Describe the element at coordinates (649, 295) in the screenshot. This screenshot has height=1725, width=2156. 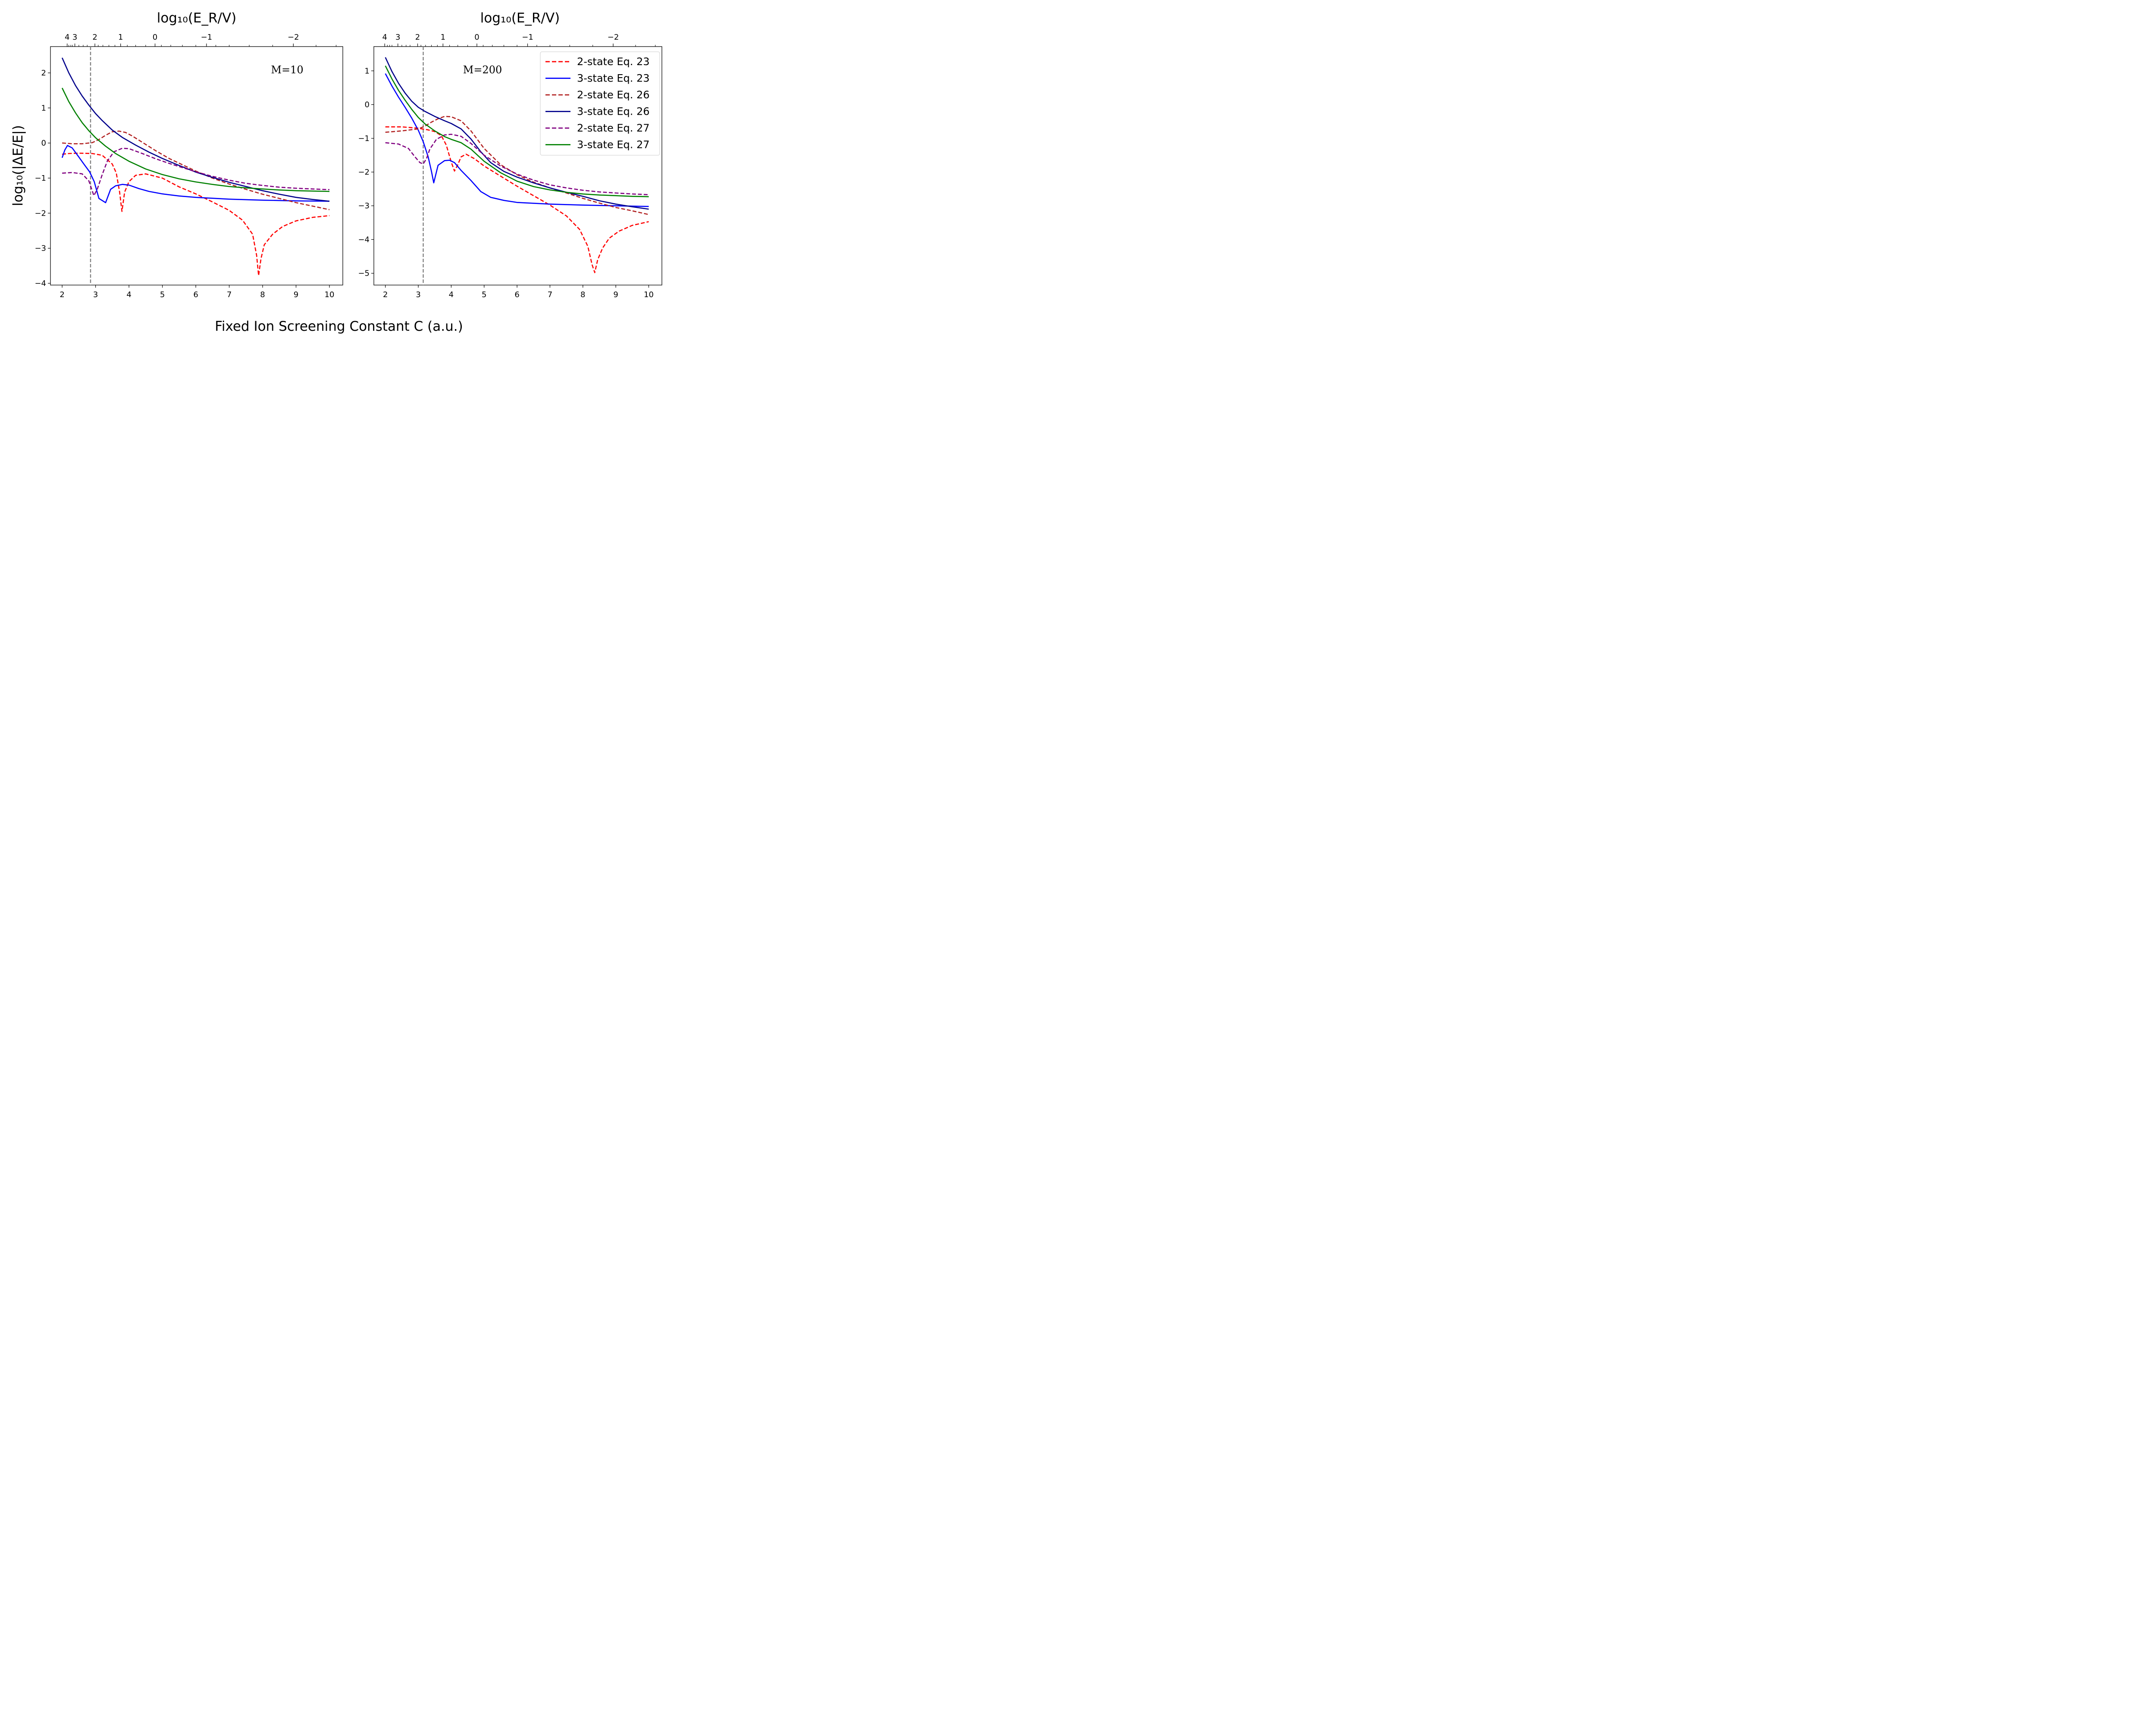
I see `x-tick-label-right: 10` at that location.